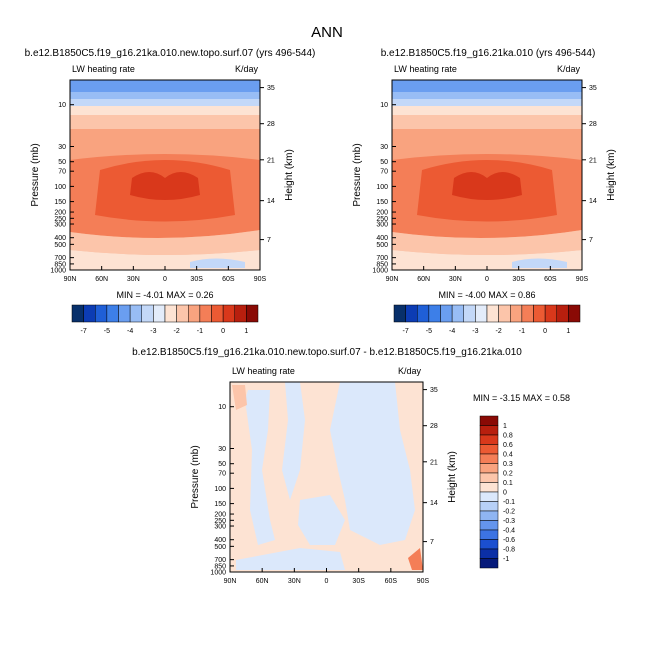 Image resolution: width=654 pixels, height=654 pixels. I want to click on y-tick-label: 1000, so click(218, 573).